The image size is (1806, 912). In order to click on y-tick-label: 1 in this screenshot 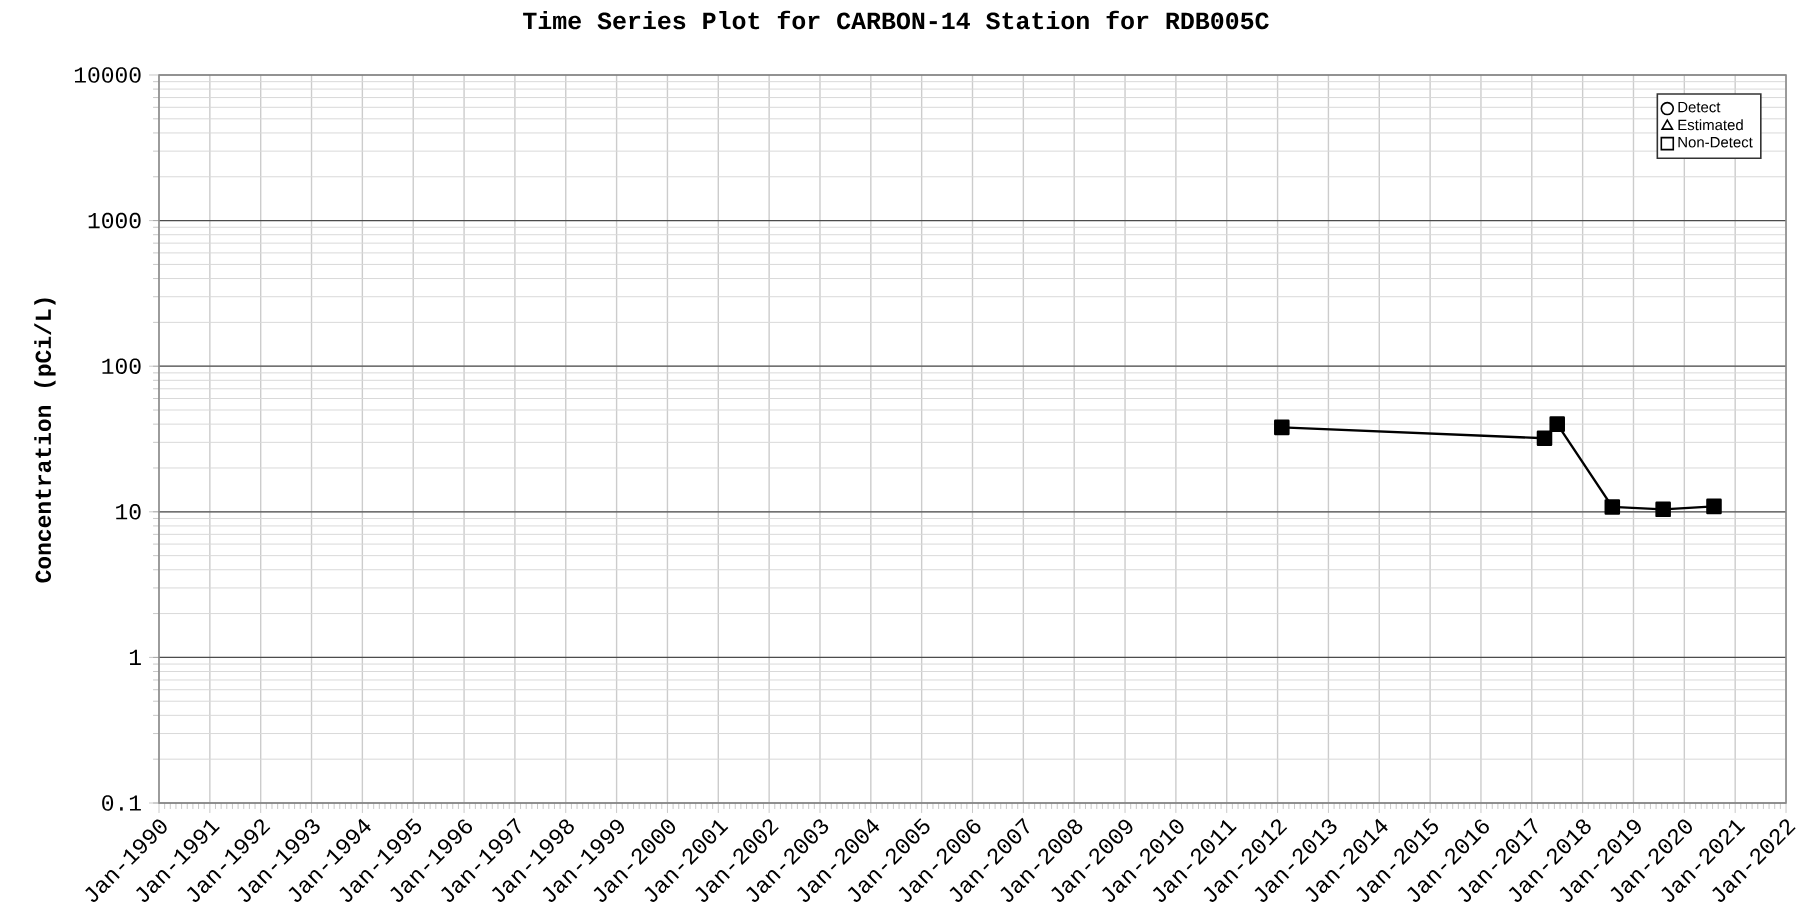, I will do `click(135, 657)`.